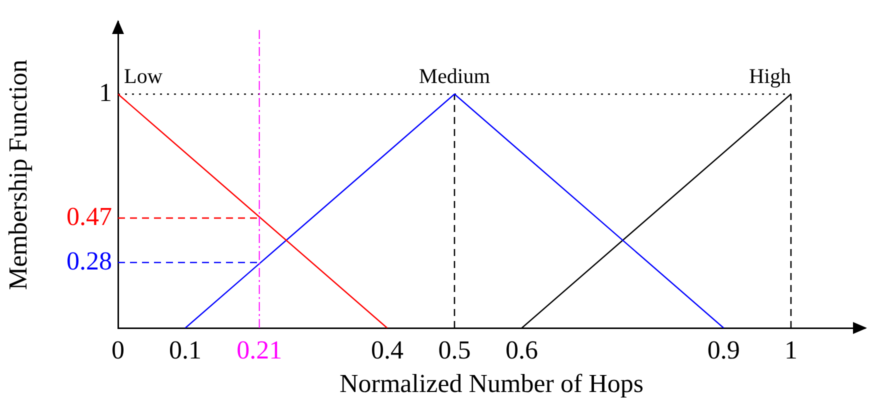 The image size is (869, 405). I want to click on series-label: Low, so click(144, 76).